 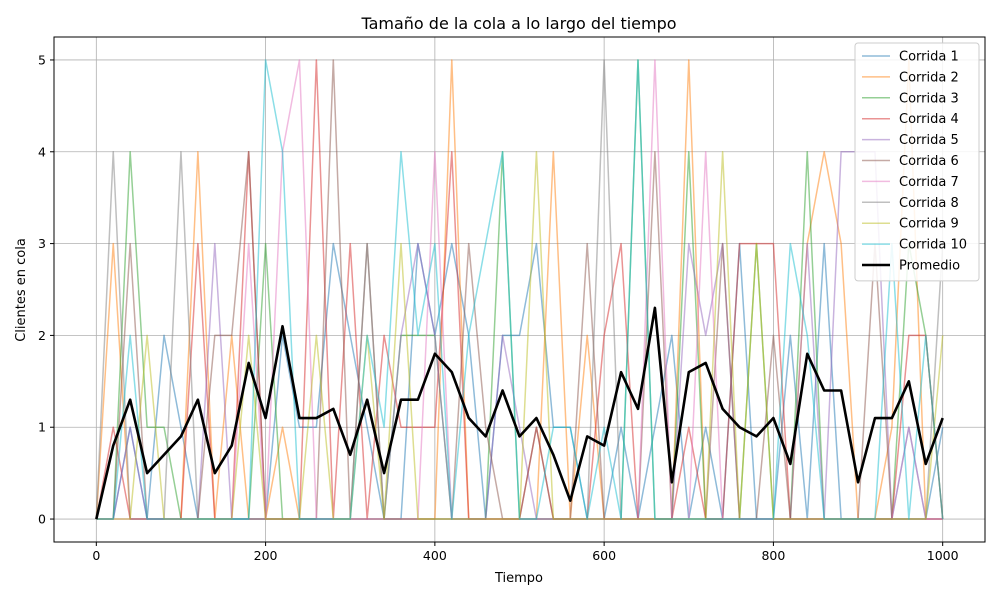 What do you see at coordinates (42, 243) in the screenshot?
I see `y-tick-label: 3` at bounding box center [42, 243].